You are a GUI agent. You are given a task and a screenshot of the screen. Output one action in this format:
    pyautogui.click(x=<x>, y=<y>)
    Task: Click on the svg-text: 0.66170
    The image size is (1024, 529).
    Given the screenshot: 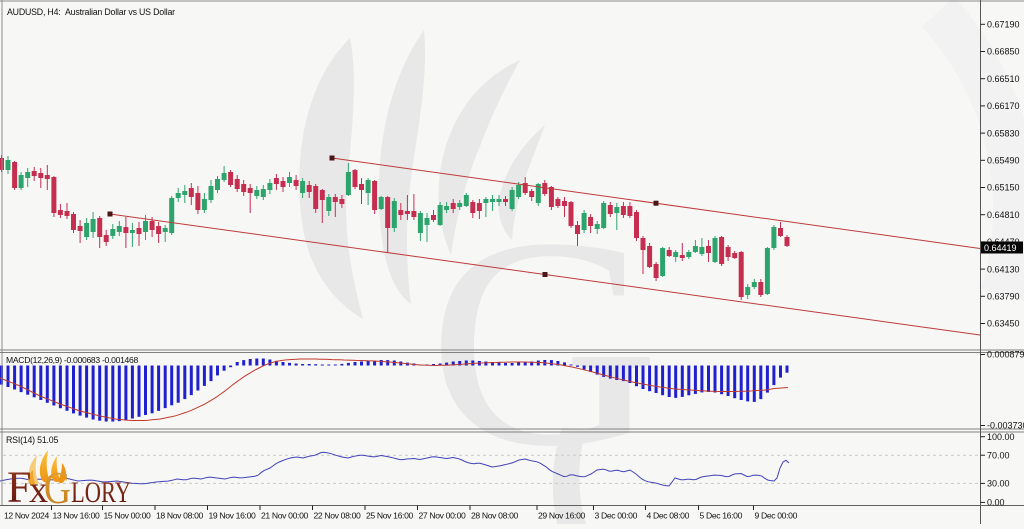 What is the action you would take?
    pyautogui.click(x=1003, y=106)
    